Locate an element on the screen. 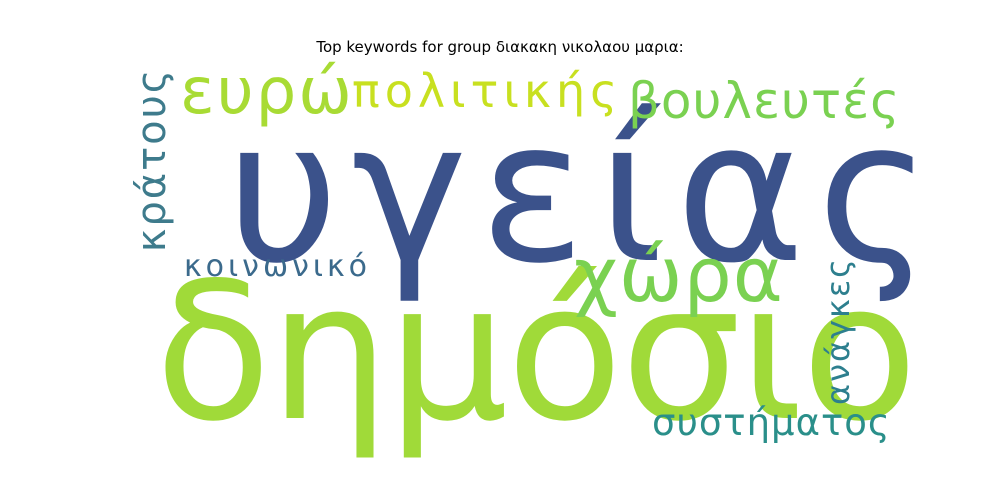 This screenshot has height=500, width=1000. word-kratous: κράτους is located at coordinates (152, 160).